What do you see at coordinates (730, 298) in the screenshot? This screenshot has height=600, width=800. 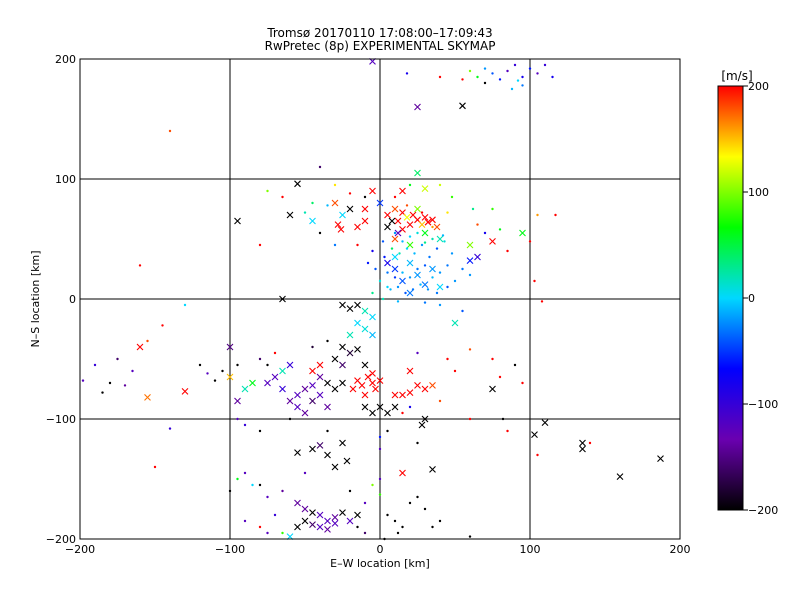 I see `colorbar` at bounding box center [730, 298].